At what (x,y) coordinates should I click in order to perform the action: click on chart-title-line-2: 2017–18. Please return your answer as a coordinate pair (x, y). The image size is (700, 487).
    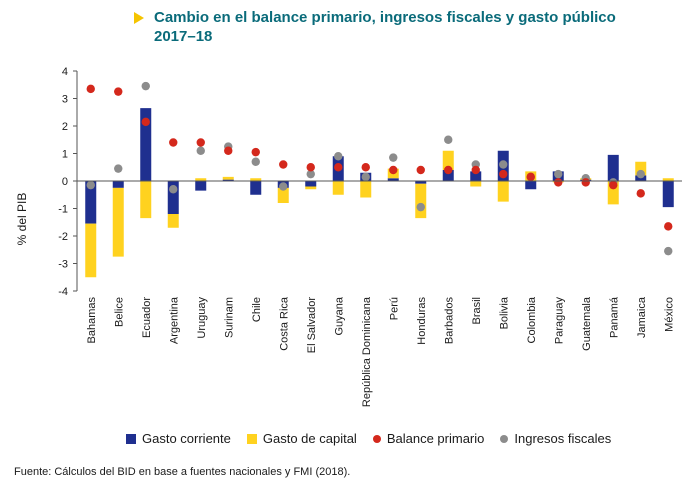
    Looking at the image, I should click on (183, 36).